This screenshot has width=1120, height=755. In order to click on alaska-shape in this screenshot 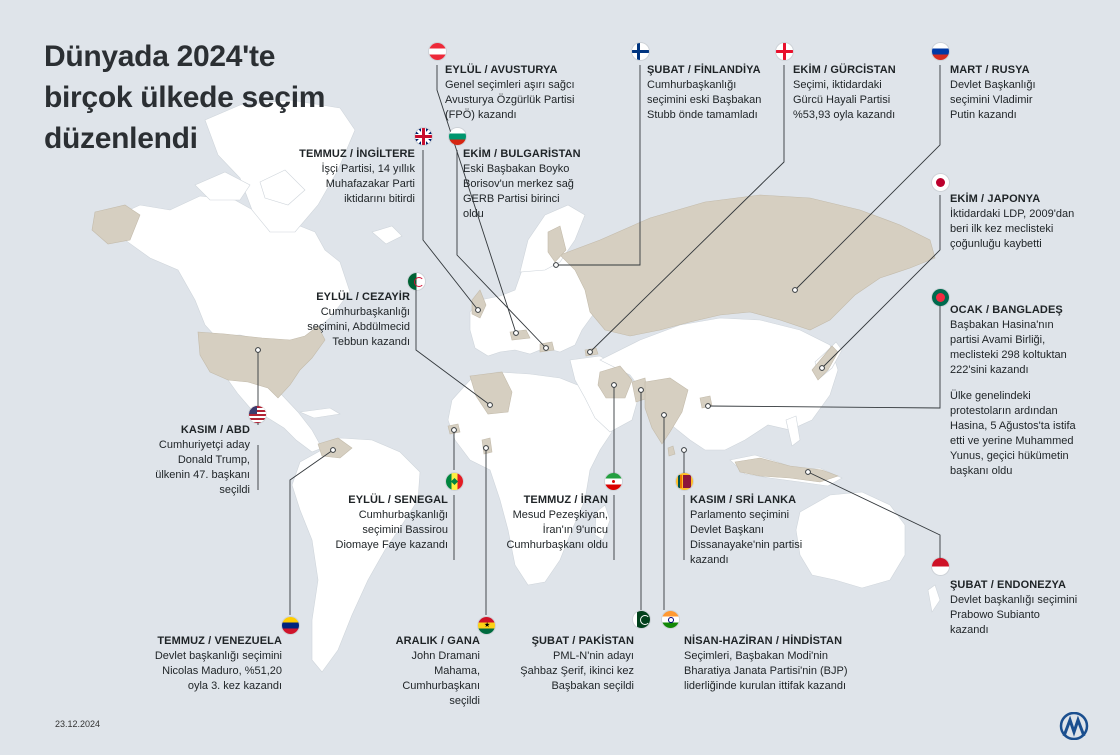, I will do `click(116, 224)`.